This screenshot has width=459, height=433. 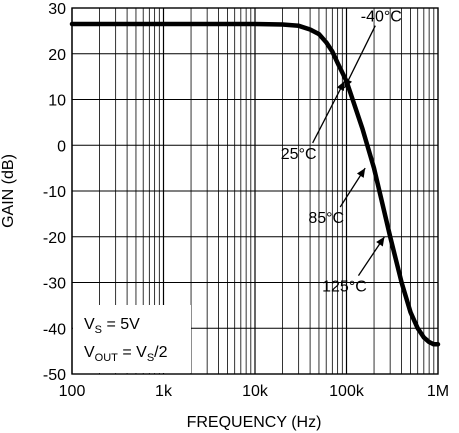 I want to click on y-axis-label: GAIN (dB), so click(x=8, y=191).